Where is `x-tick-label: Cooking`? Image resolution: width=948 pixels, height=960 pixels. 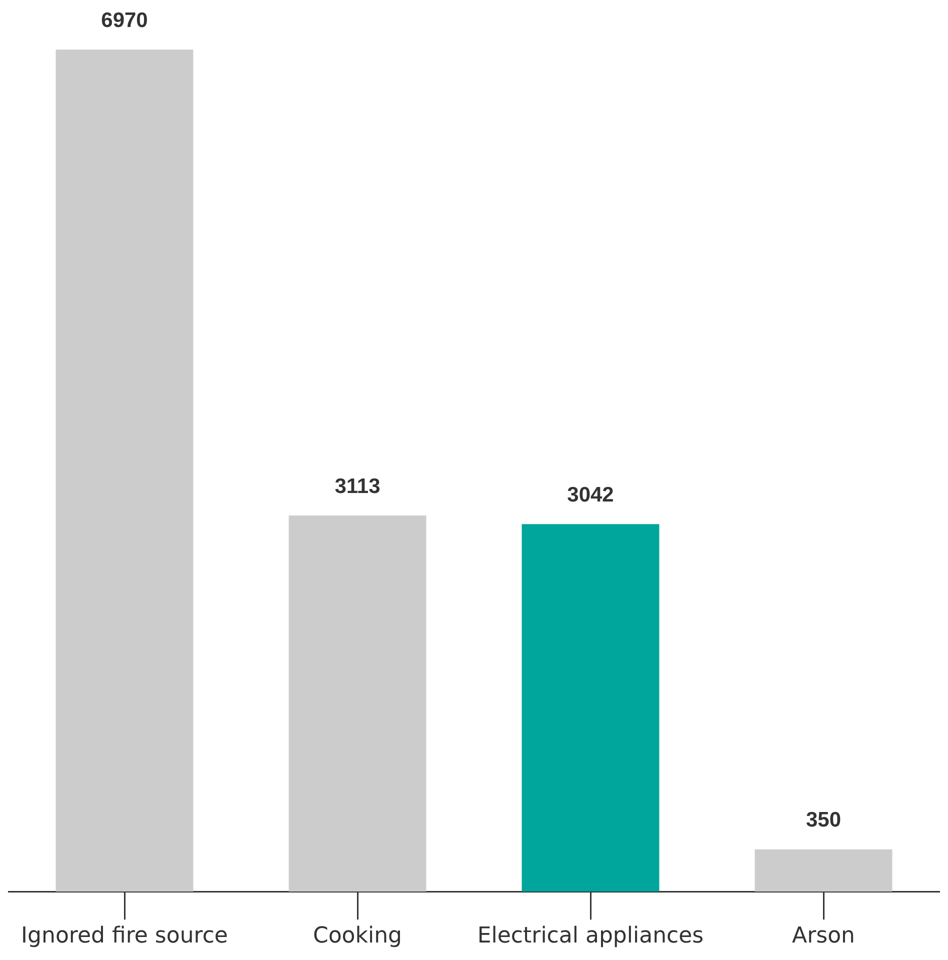 x-tick-label: Cooking is located at coordinates (357, 936).